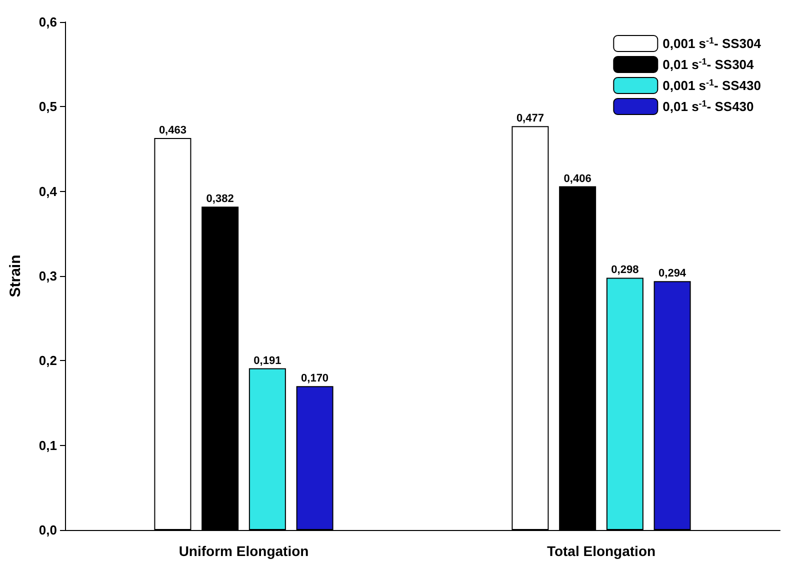 This screenshot has width=796, height=570. Describe the element at coordinates (672, 274) in the screenshot. I see `data-label: 0,294` at that location.